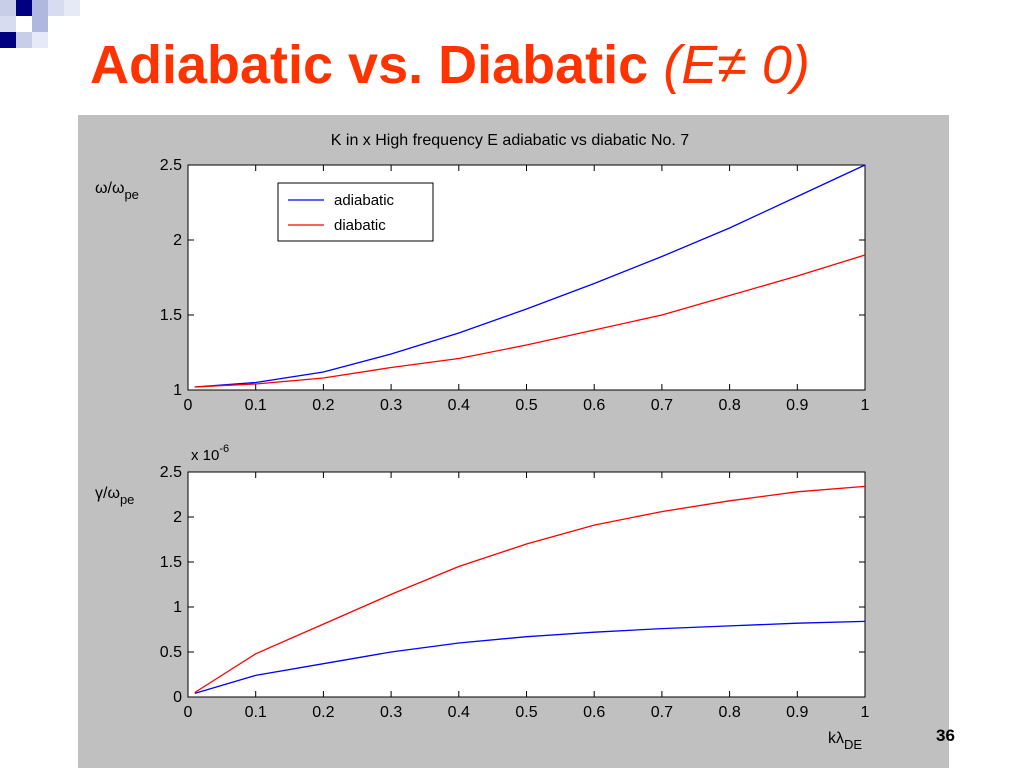  Describe the element at coordinates (205, 455) in the screenshot. I see `scale-factor-base: x 10` at that location.